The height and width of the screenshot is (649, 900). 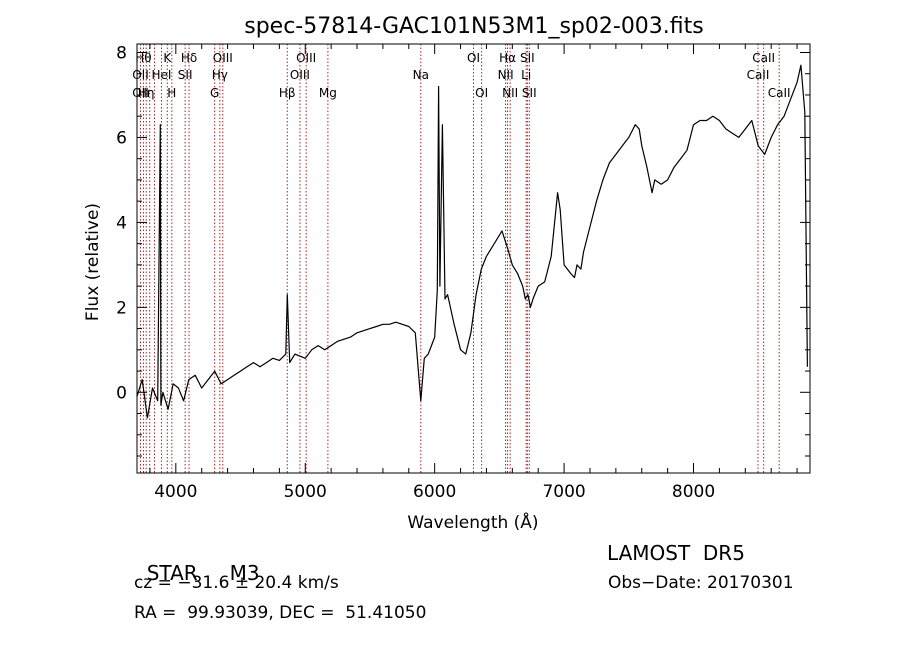 What do you see at coordinates (93, 262) in the screenshot?
I see `y-axis-label: Flux (relative)` at bounding box center [93, 262].